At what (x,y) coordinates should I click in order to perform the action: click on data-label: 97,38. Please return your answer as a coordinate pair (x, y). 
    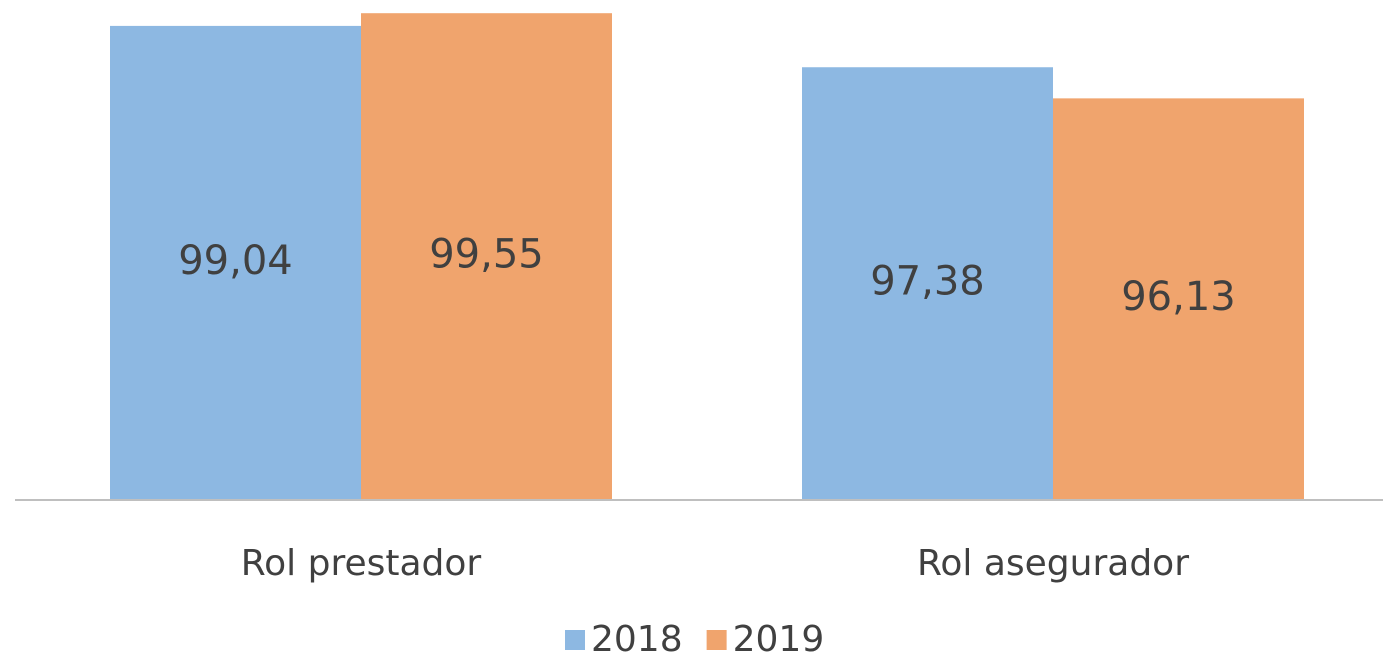
    Looking at the image, I should click on (927, 282).